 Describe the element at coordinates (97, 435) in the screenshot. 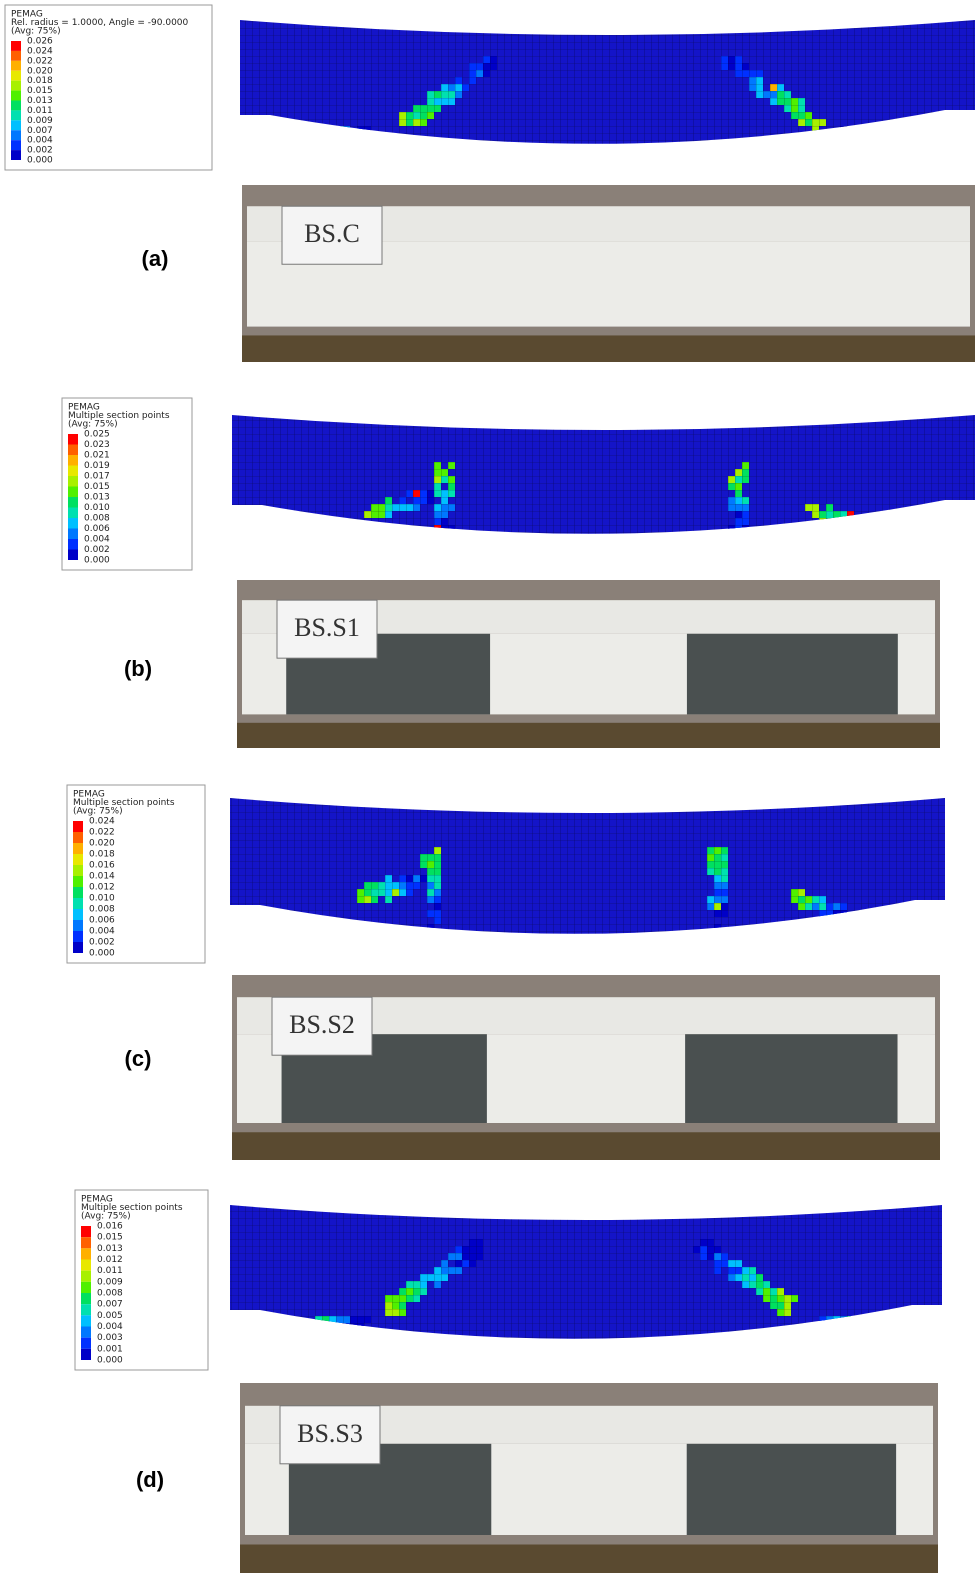

I see `legend-value: 0.025` at that location.